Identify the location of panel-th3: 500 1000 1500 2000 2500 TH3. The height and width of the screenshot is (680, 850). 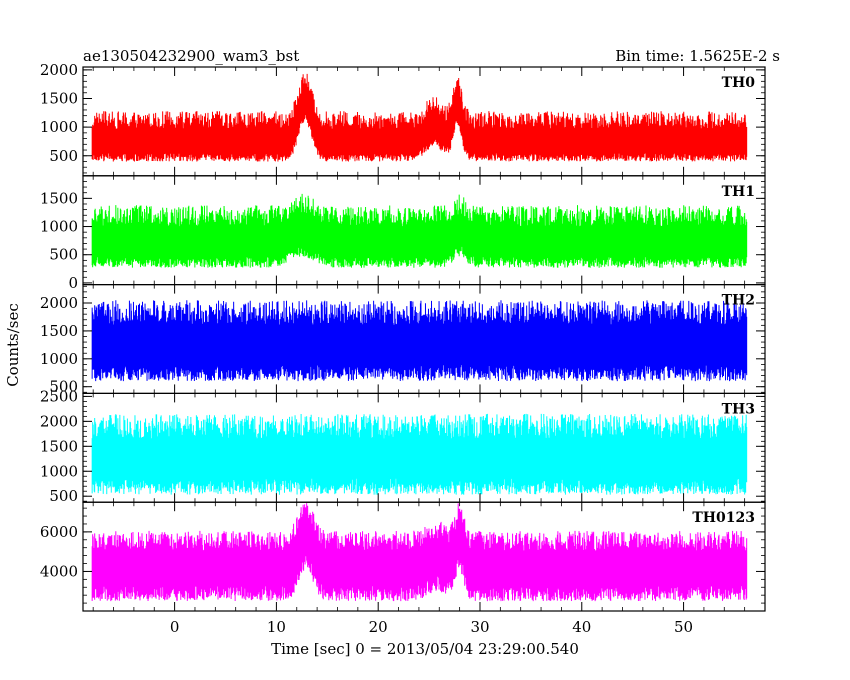
(403, 446).